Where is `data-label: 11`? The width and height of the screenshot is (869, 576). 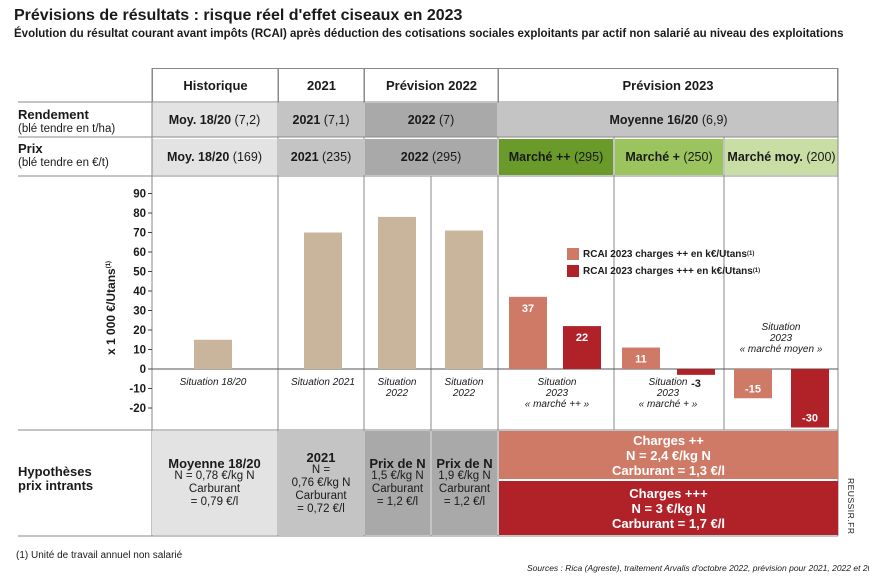 data-label: 11 is located at coordinates (641, 360).